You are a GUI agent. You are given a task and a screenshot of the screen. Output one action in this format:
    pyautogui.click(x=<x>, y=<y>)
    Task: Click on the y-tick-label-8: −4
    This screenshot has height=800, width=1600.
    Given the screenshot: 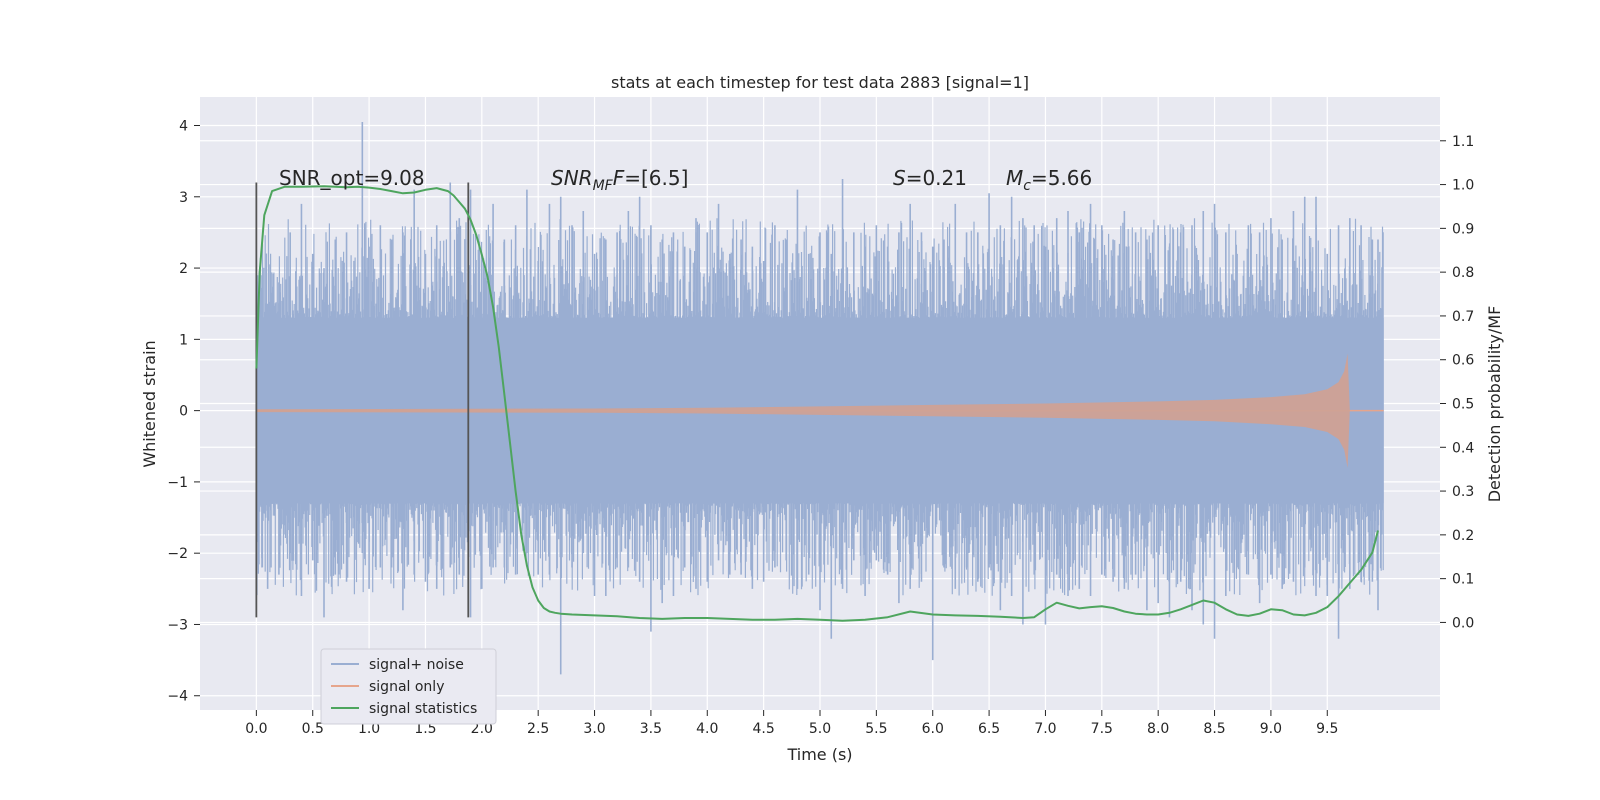 What is the action you would take?
    pyautogui.click(x=177, y=697)
    